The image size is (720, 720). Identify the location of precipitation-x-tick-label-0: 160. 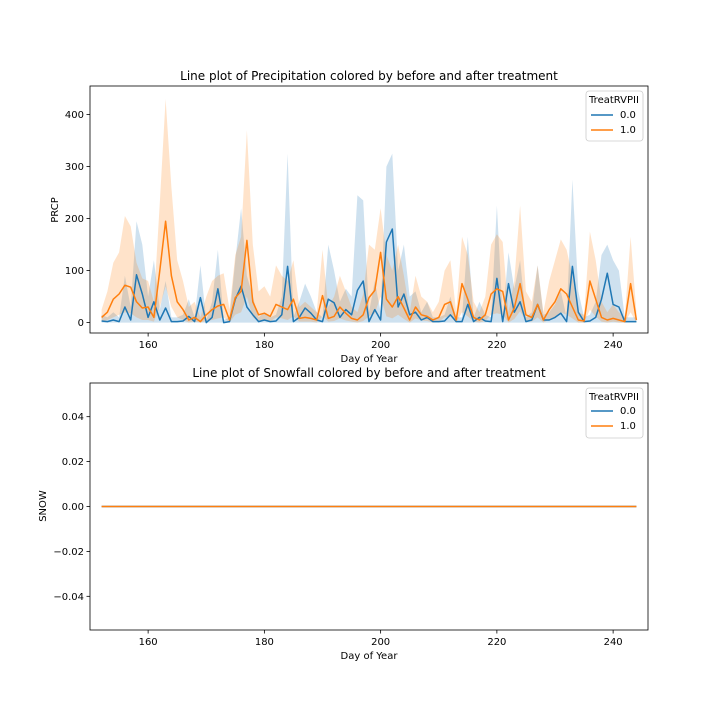
(148, 345).